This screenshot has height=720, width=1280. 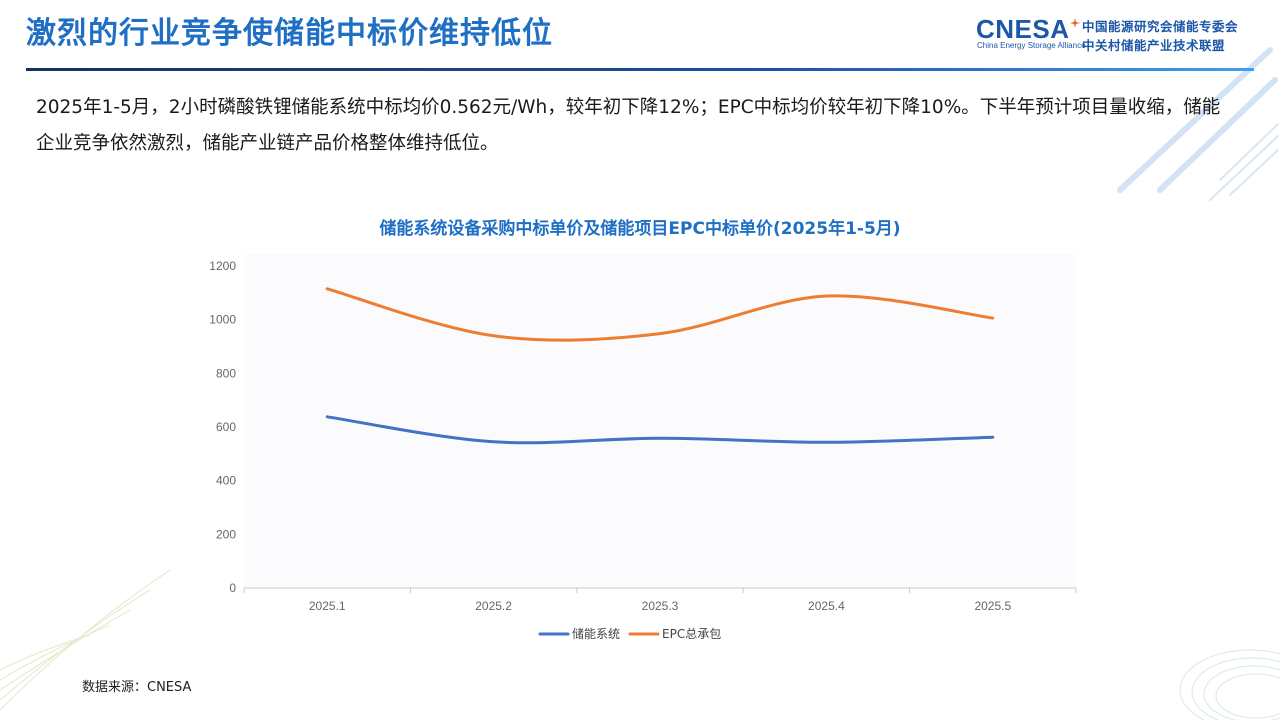 I want to click on bottom-right-decoration, so click(x=1229, y=684).